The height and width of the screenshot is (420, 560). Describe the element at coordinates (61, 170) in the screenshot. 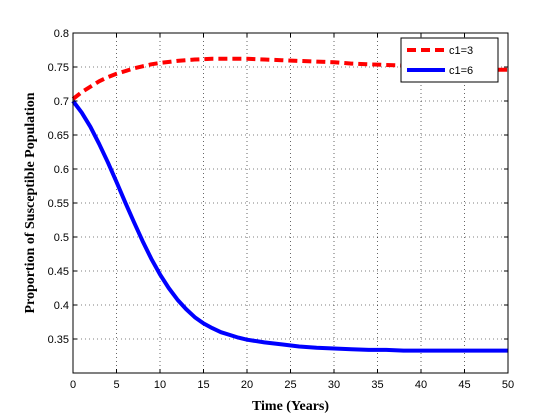

I see `y-tick-label: 0.6` at that location.